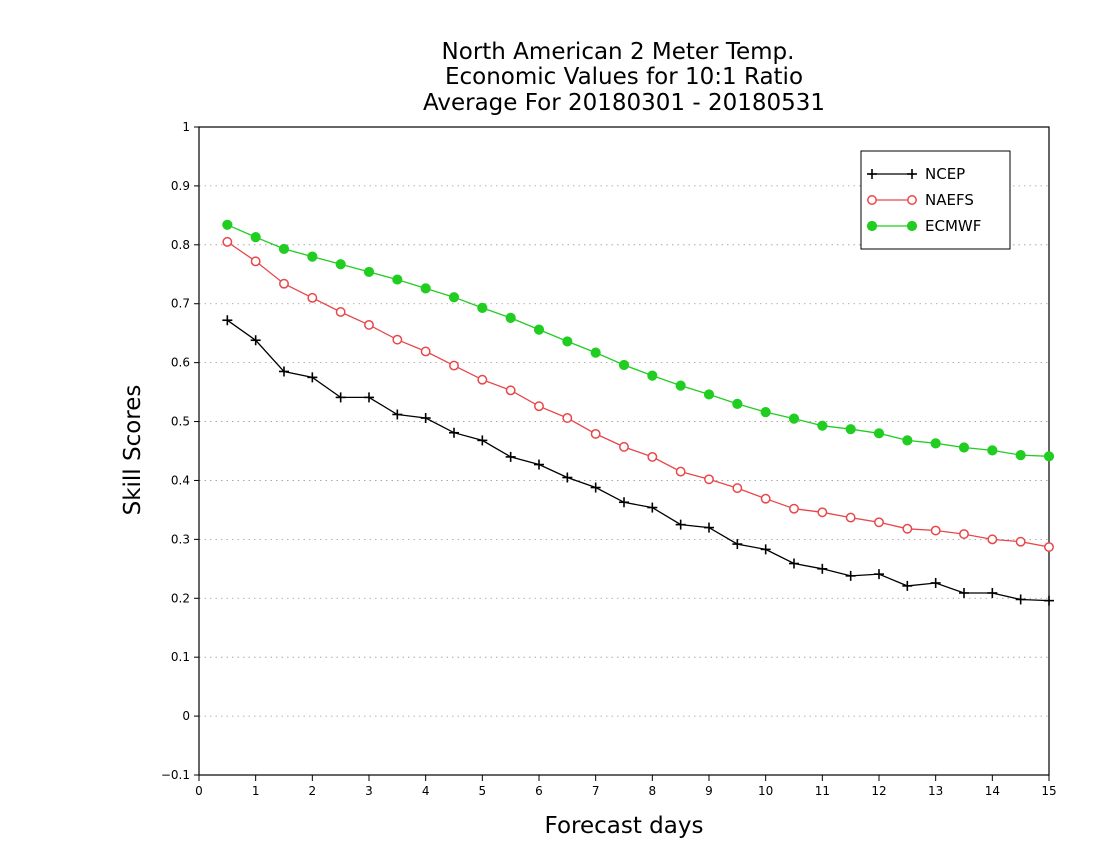 Image resolution: width=1100 pixels, height=850 pixels. Describe the element at coordinates (653, 791) in the screenshot. I see `x-tick-label: 8` at that location.